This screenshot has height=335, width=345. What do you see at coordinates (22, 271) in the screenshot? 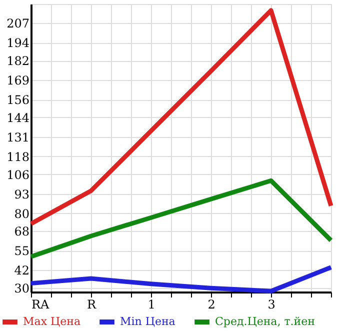
I see `y-tick-label: 42` at bounding box center [22, 271].